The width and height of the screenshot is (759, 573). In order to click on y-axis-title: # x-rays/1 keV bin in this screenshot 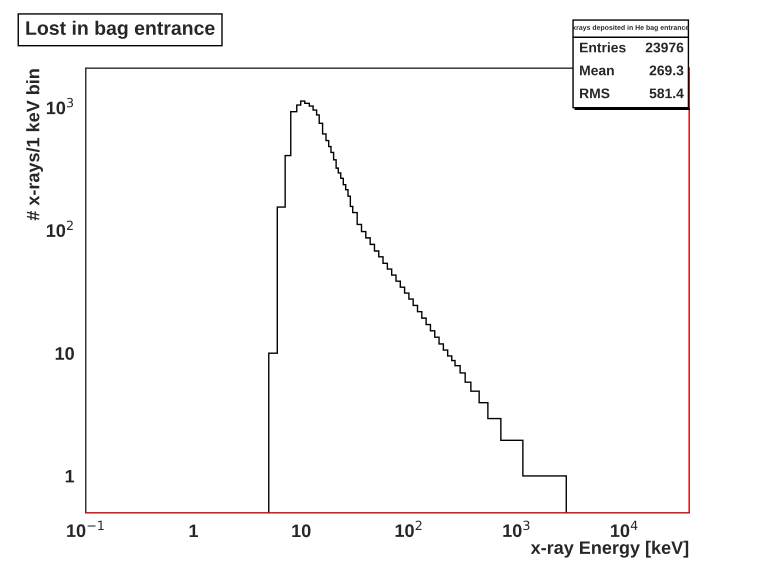, I will do `click(34, 144)`.